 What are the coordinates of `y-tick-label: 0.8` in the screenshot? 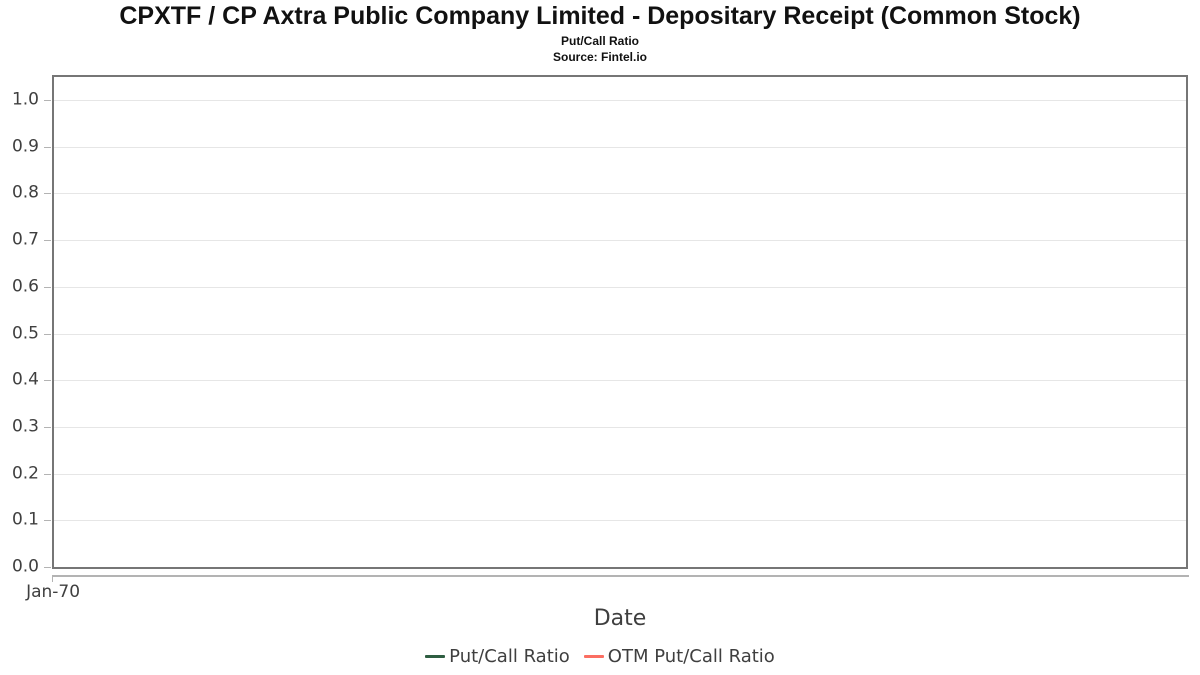 It's located at (25, 192).